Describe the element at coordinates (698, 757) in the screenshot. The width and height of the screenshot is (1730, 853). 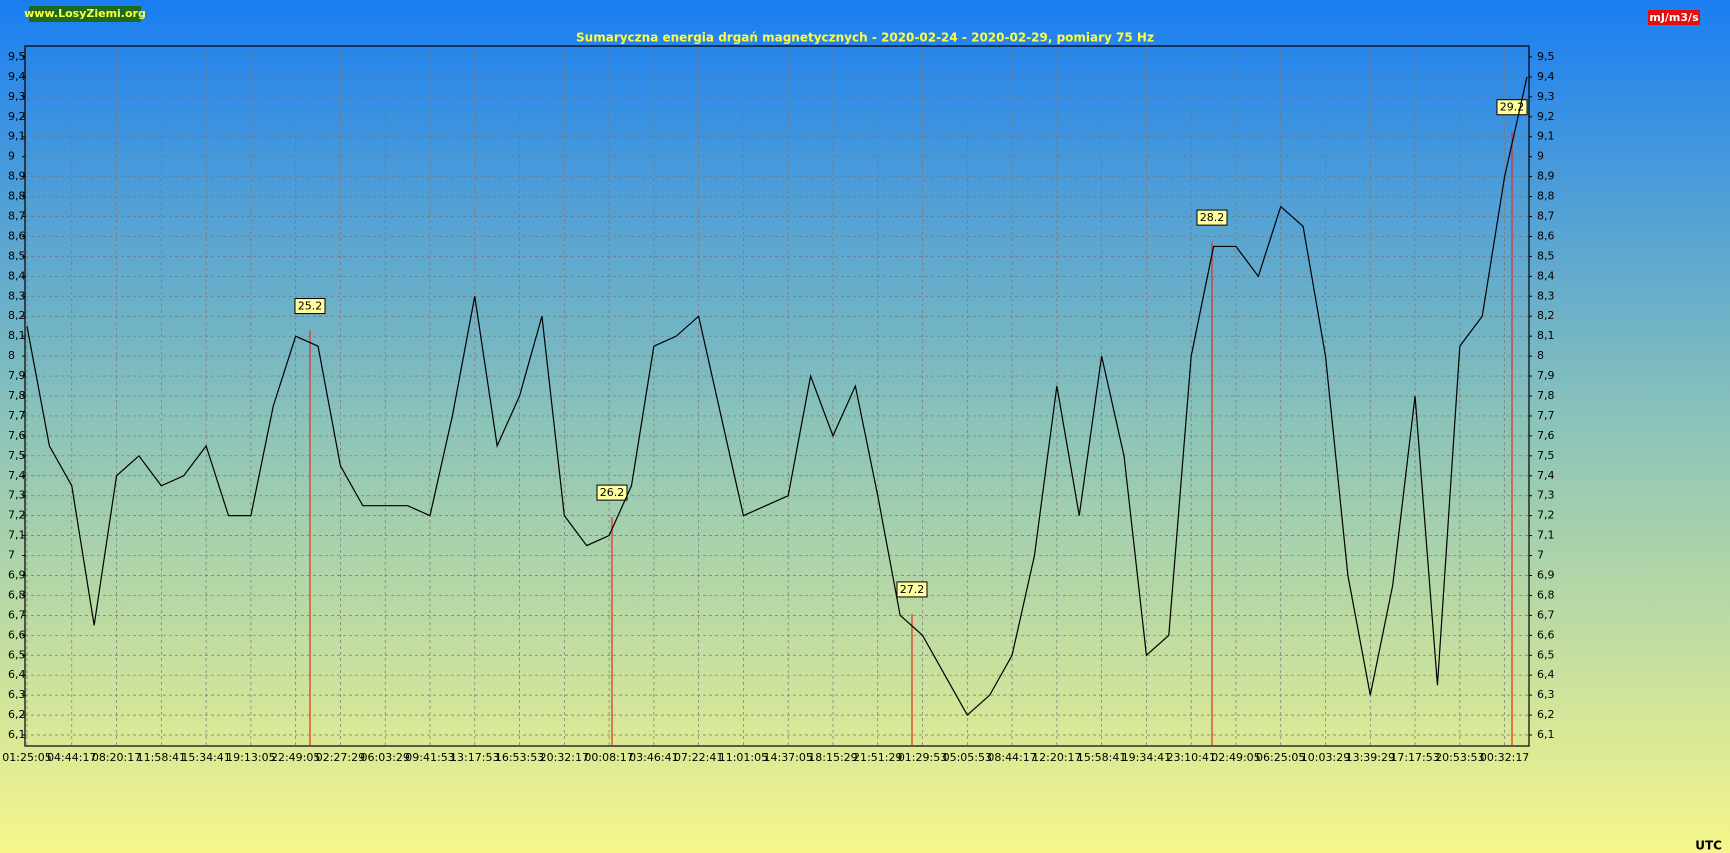
I see `x-tick-label: 07:22:41` at that location.